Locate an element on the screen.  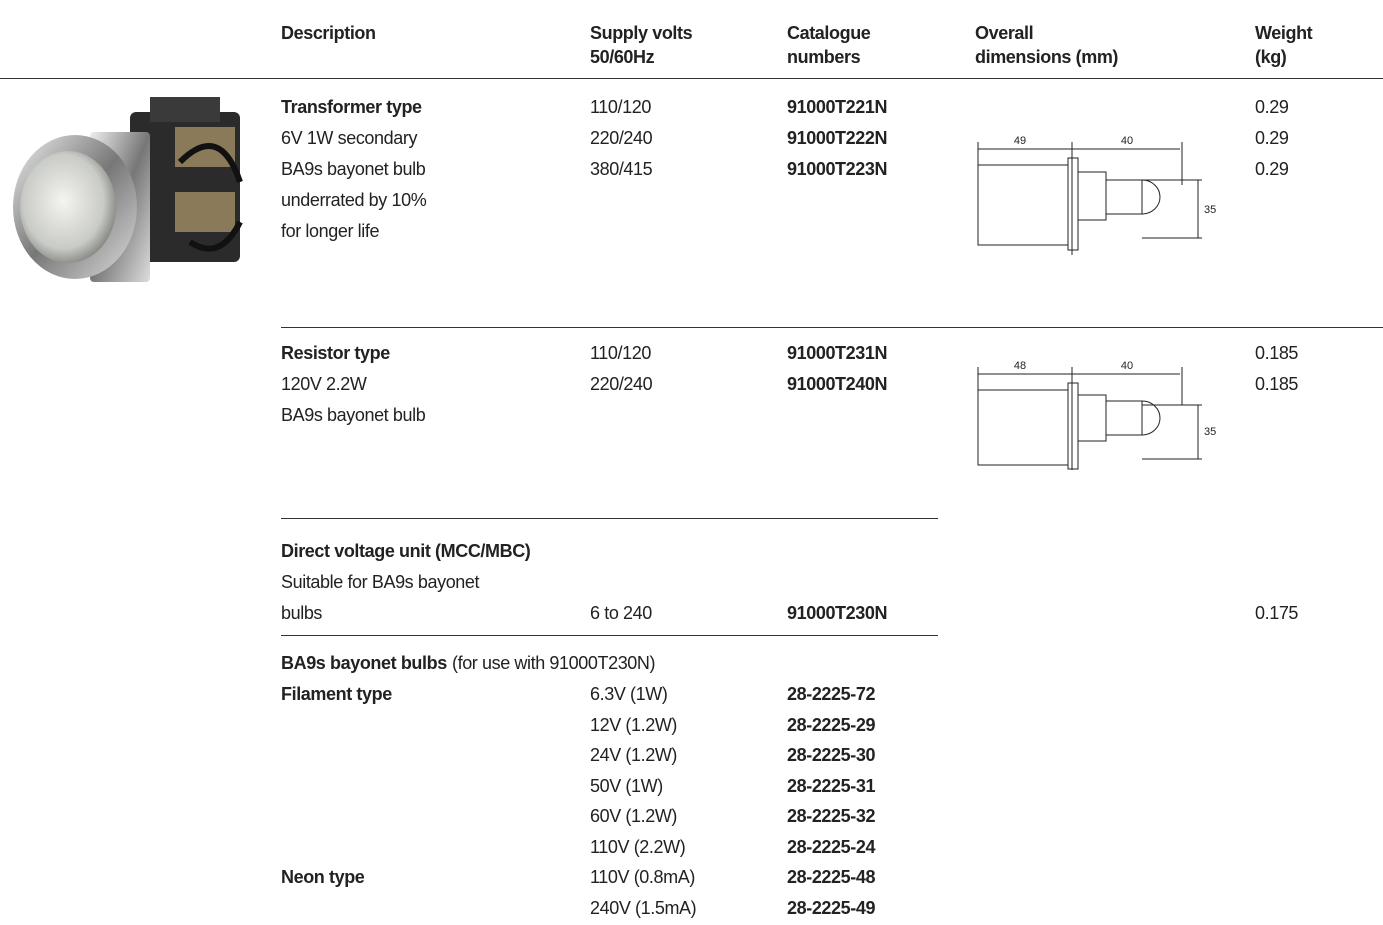
catalogue-number: 28-2225-29 is located at coordinates (831, 724).